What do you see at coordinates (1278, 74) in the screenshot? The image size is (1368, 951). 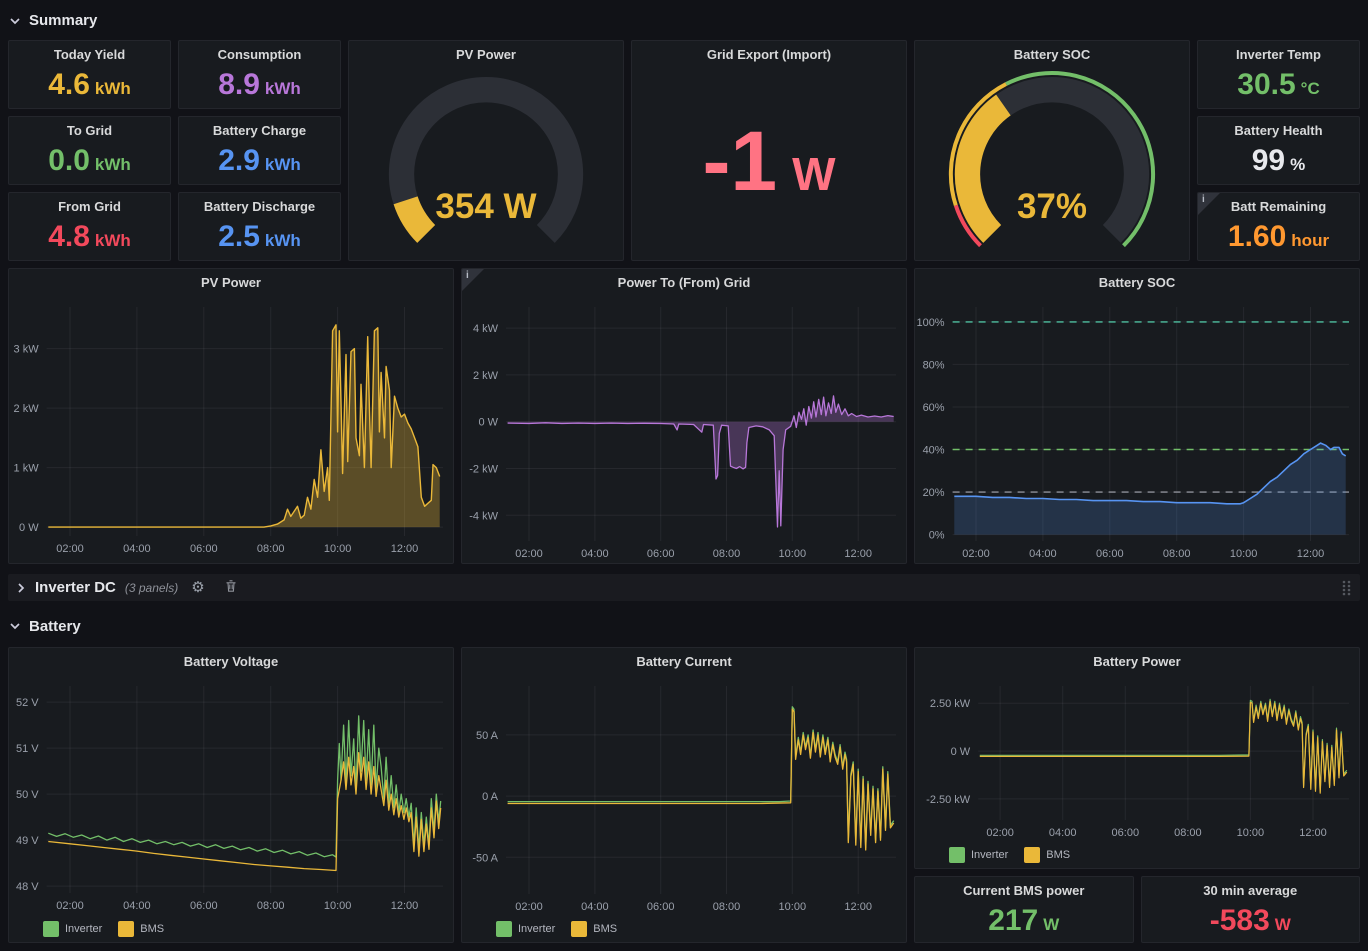 I see `panel-inverter-temp: Inverter Temp 30.5 °C` at bounding box center [1278, 74].